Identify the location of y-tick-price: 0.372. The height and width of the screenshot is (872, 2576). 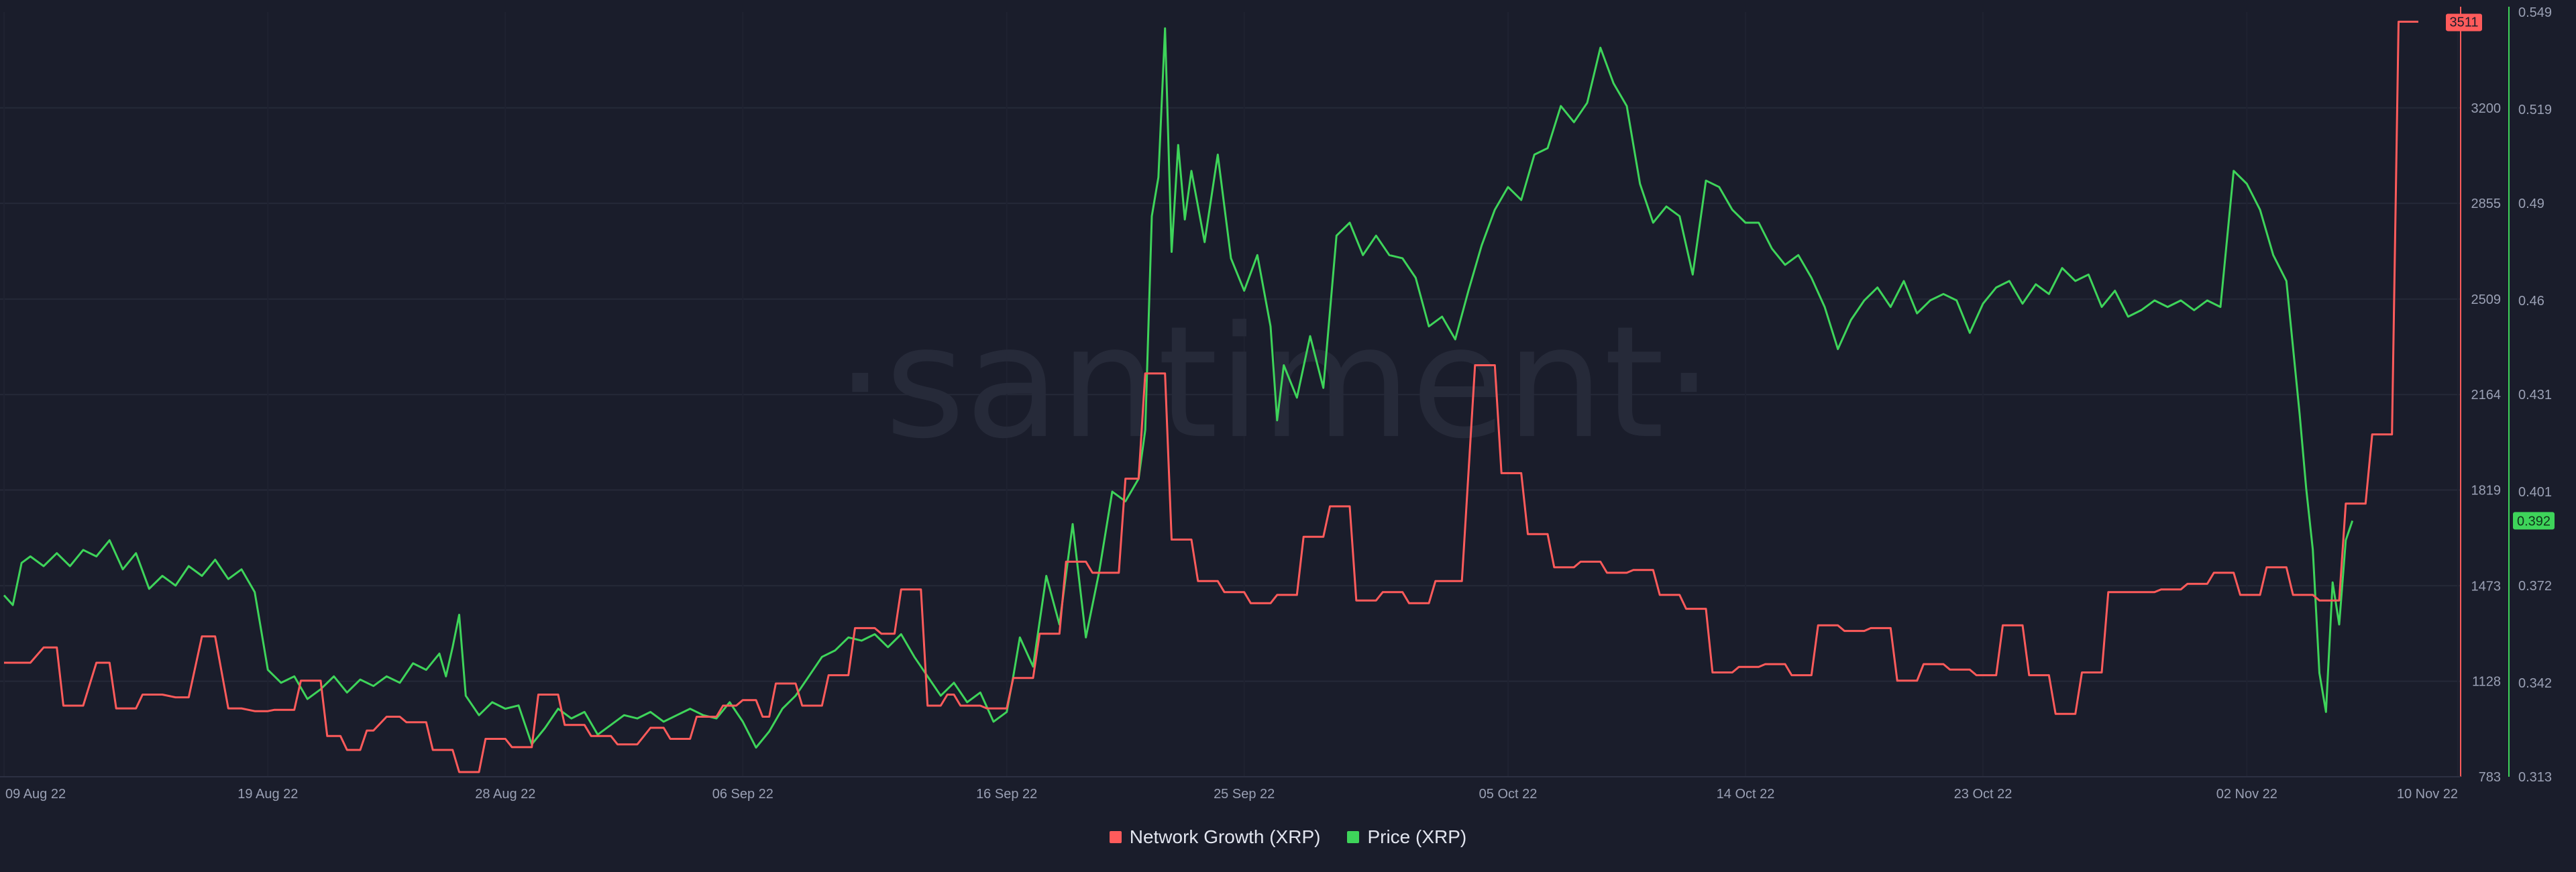
(2535, 587).